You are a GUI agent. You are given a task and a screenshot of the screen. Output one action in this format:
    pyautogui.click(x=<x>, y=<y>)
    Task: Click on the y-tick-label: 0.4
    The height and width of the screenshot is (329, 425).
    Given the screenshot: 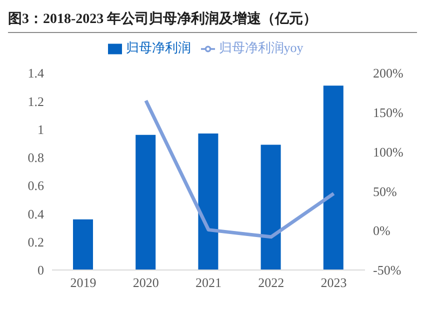 What is the action you would take?
    pyautogui.click(x=36, y=214)
    